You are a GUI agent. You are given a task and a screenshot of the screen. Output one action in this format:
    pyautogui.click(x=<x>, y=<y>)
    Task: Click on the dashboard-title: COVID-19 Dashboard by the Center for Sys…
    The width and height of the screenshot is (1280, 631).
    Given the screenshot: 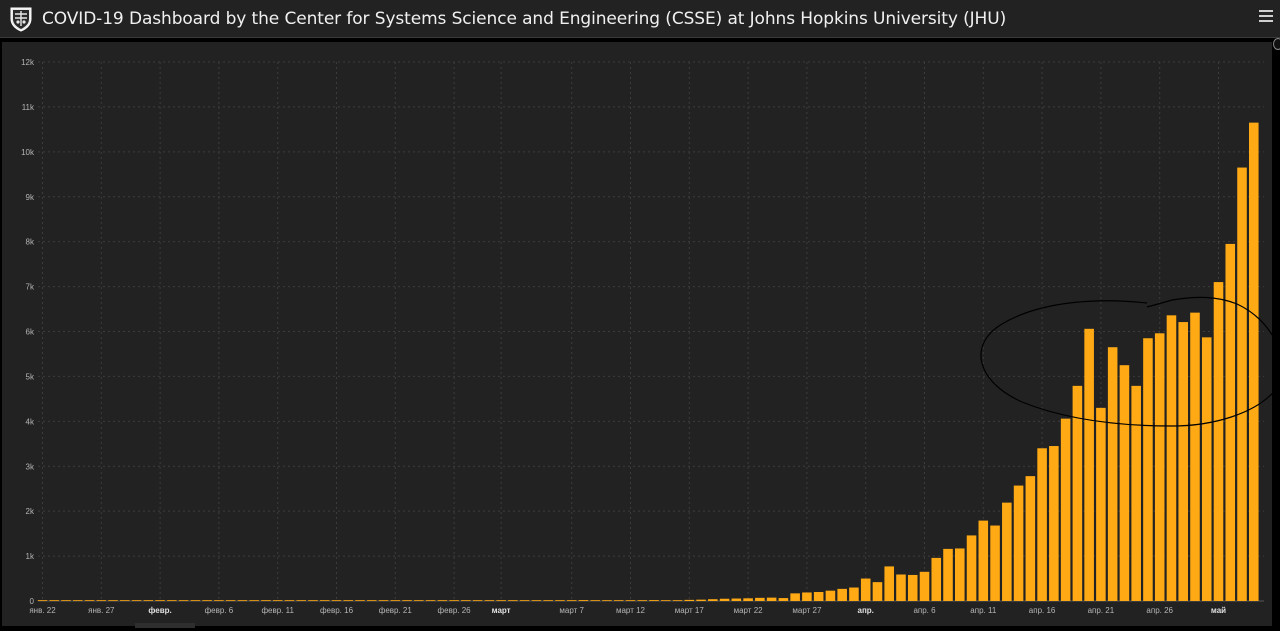 What is the action you would take?
    pyautogui.click(x=524, y=19)
    